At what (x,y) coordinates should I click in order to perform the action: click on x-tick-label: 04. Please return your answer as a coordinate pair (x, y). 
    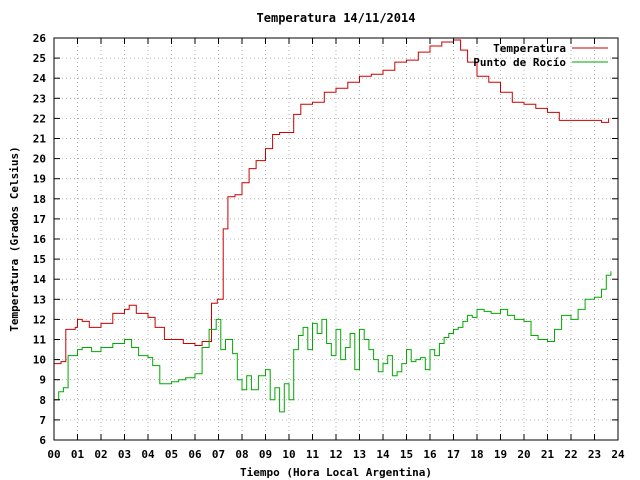
    Looking at the image, I should click on (148, 454).